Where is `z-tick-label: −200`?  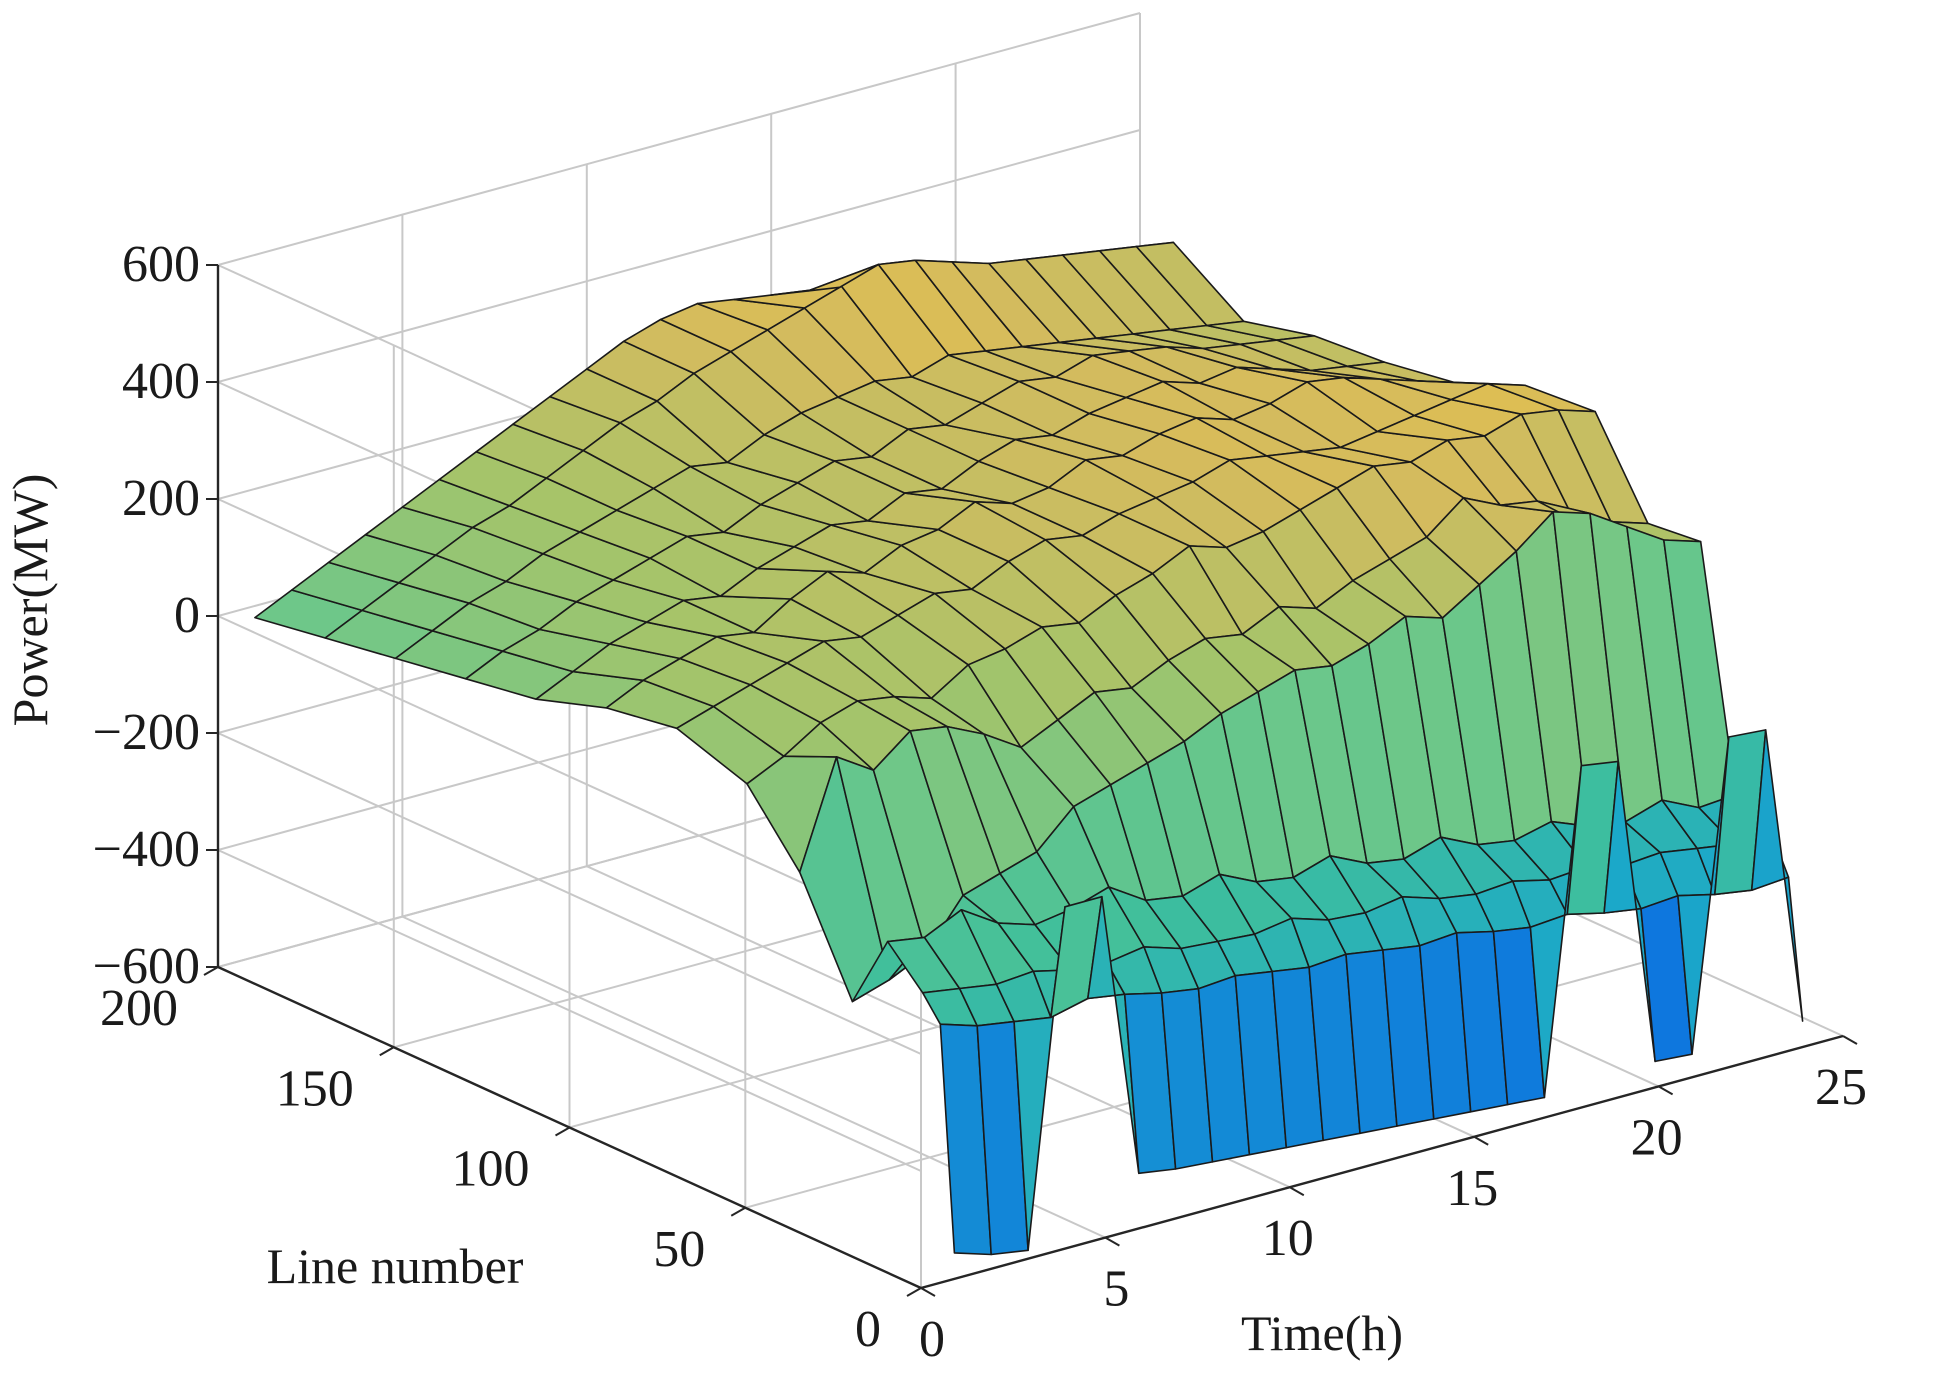 z-tick-label: −200 is located at coordinates (146, 732).